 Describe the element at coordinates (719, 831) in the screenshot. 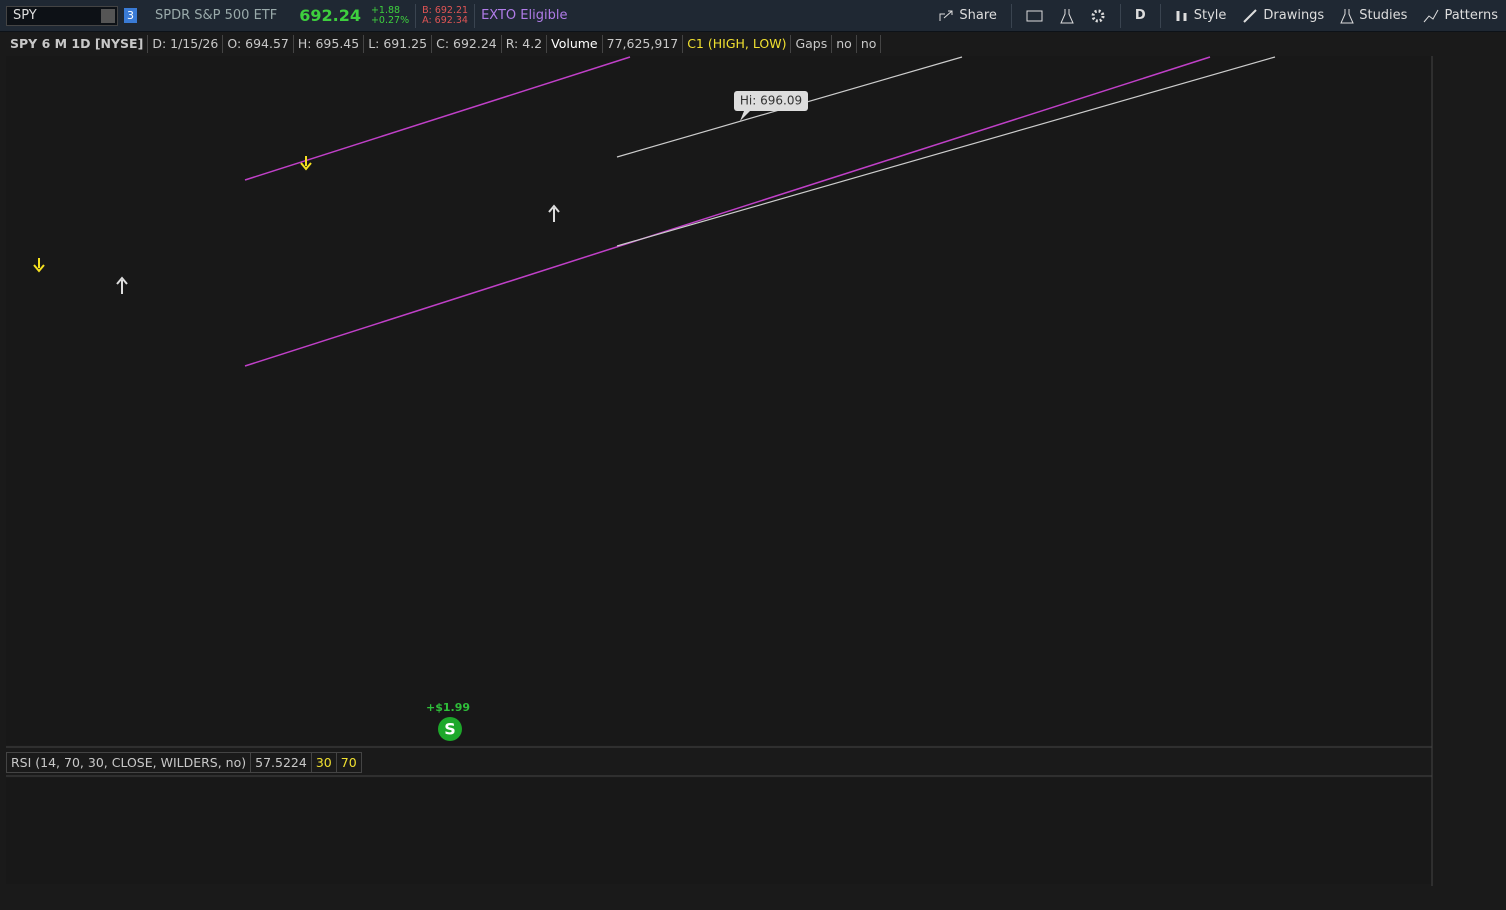

I see `rsi-panel` at that location.